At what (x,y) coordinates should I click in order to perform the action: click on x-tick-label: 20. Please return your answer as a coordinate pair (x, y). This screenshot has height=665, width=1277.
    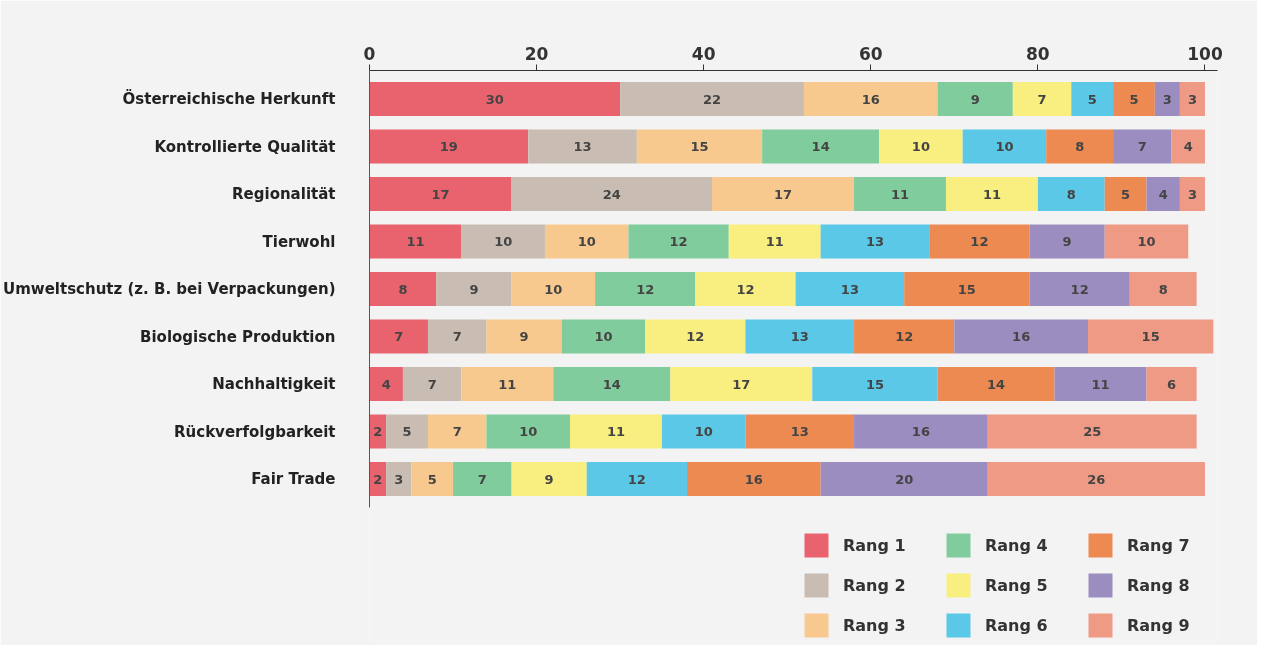
    Looking at the image, I should click on (536, 53).